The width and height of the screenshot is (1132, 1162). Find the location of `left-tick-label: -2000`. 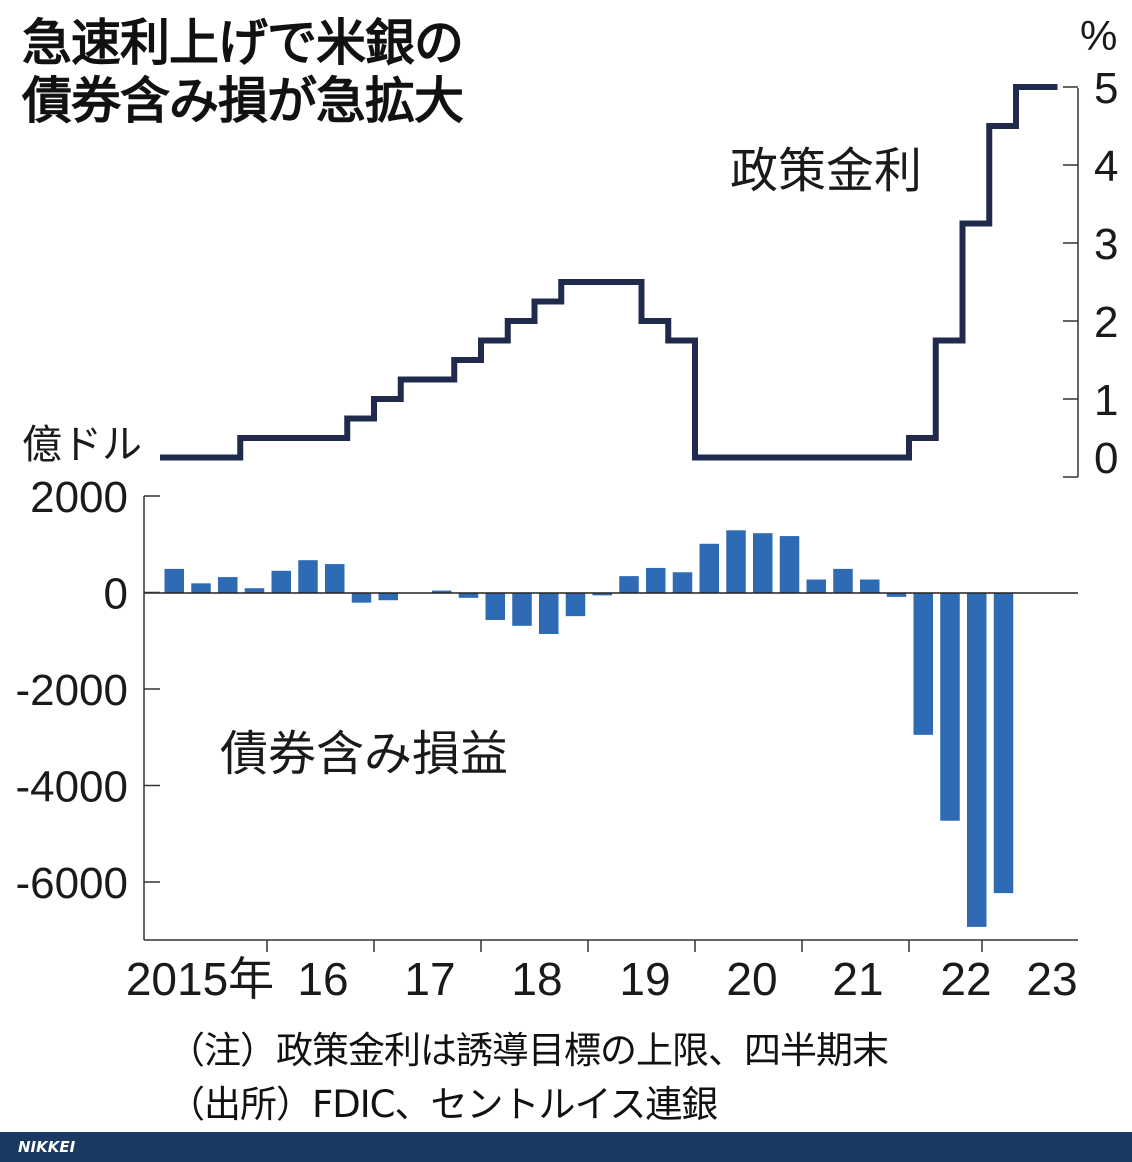

left-tick-label: -2000 is located at coordinates (71, 690).